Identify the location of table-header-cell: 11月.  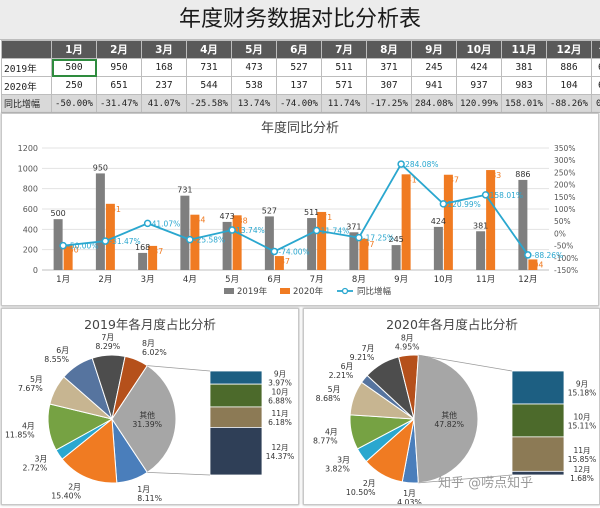
(524, 50).